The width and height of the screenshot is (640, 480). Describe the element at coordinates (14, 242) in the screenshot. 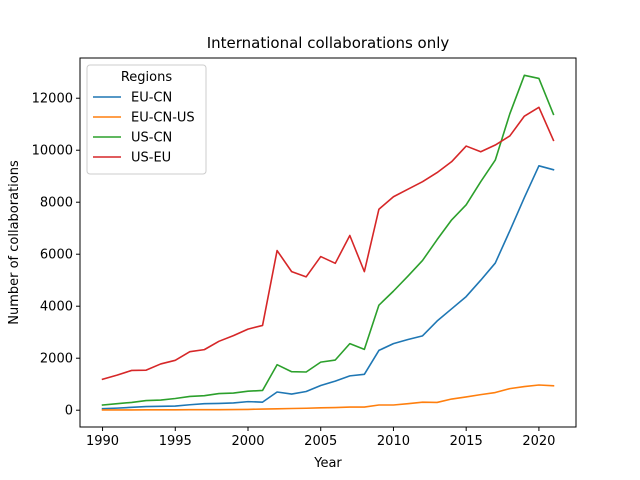

I see `y-axis-label: Number of collaborations` at that location.